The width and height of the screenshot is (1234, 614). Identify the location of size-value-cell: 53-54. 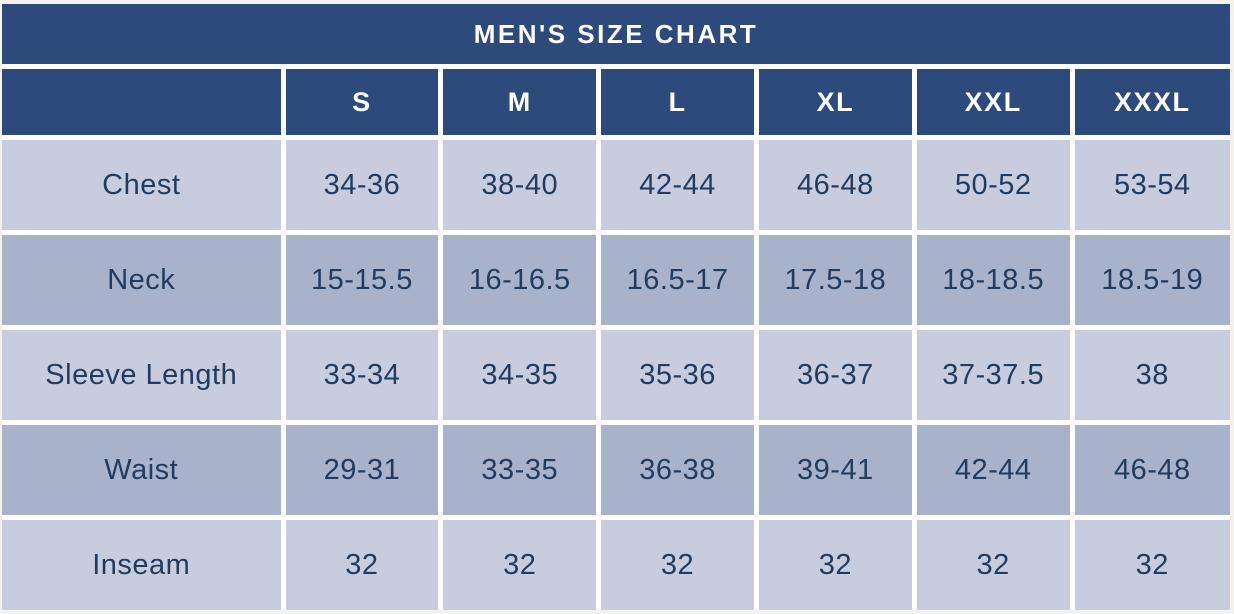
(1151, 185).